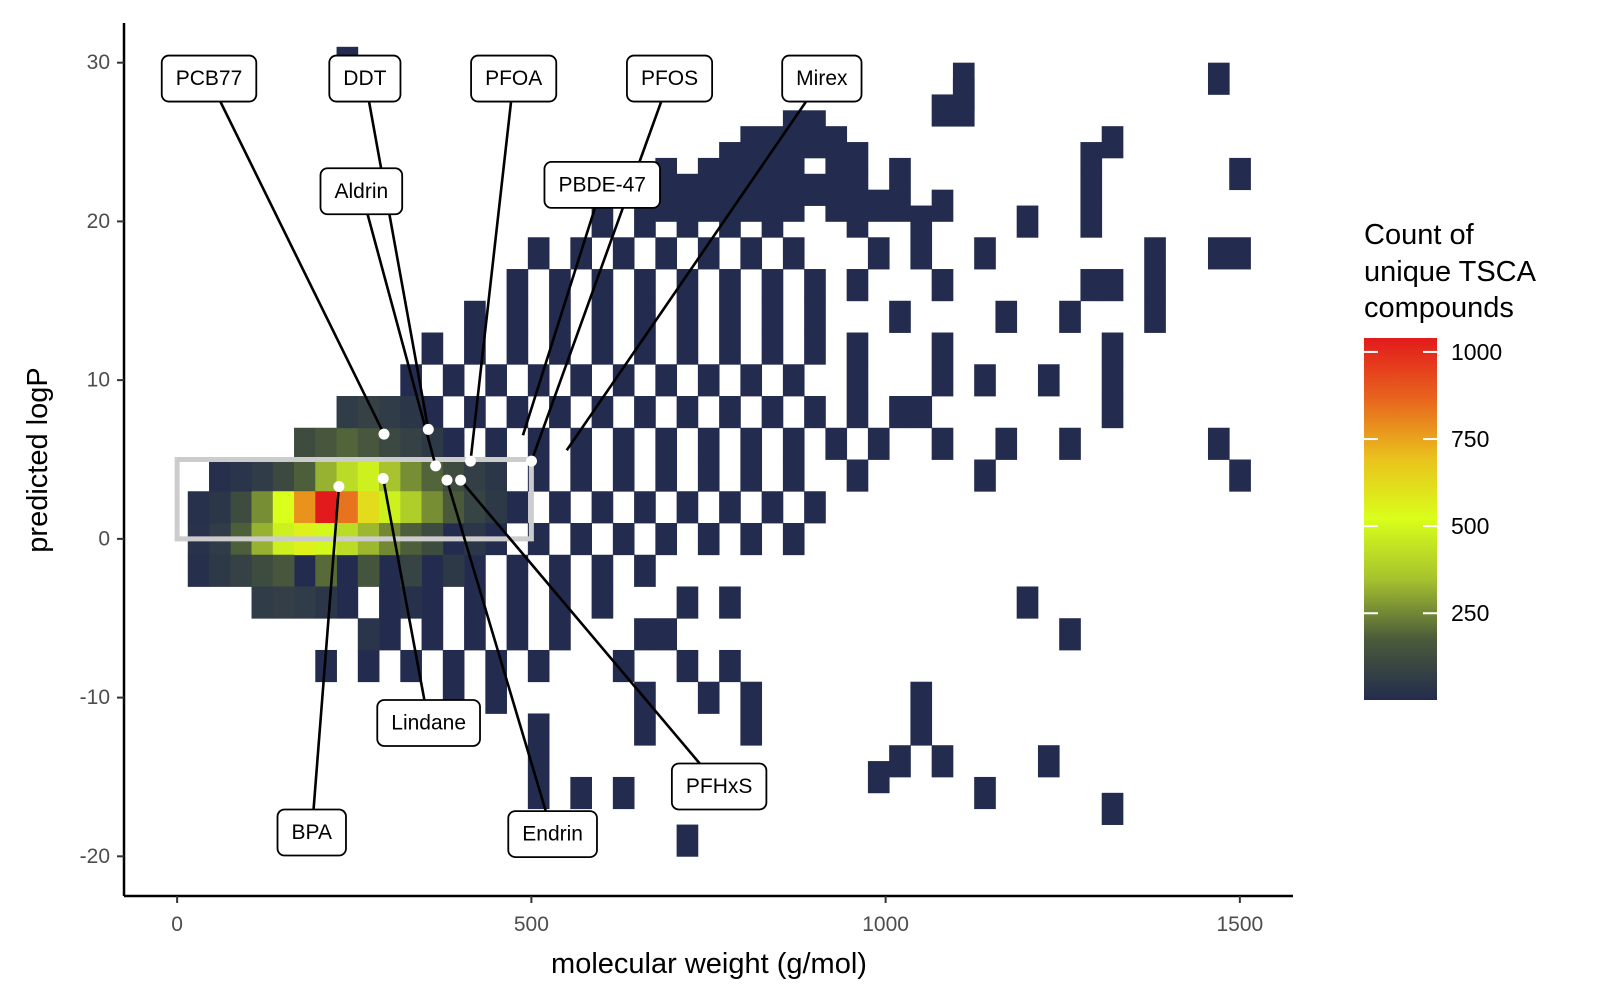 The height and width of the screenshot is (1000, 1600). Describe the element at coordinates (521, 440) in the screenshot. I see `compound-point` at that location.